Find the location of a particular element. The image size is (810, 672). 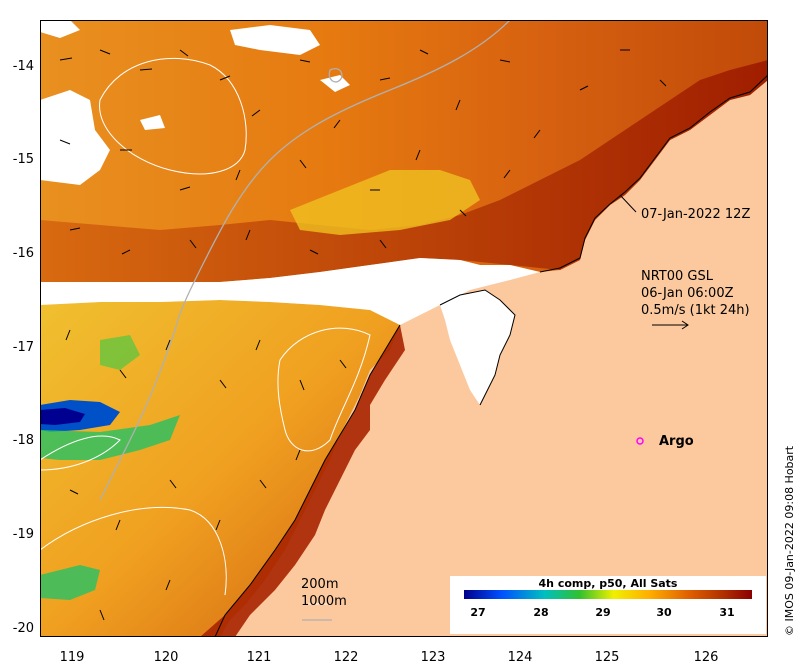

sst-cool-streak is located at coordinates (385, 202).